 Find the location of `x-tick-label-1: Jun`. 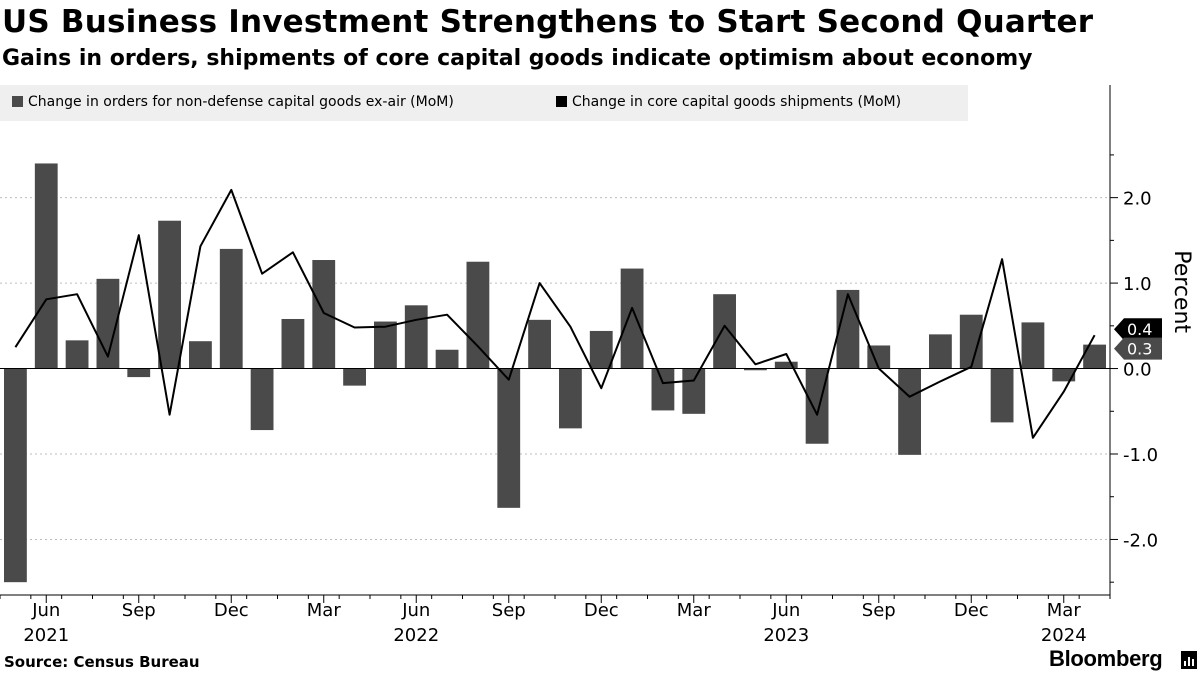

x-tick-label-1: Jun is located at coordinates (45, 610).